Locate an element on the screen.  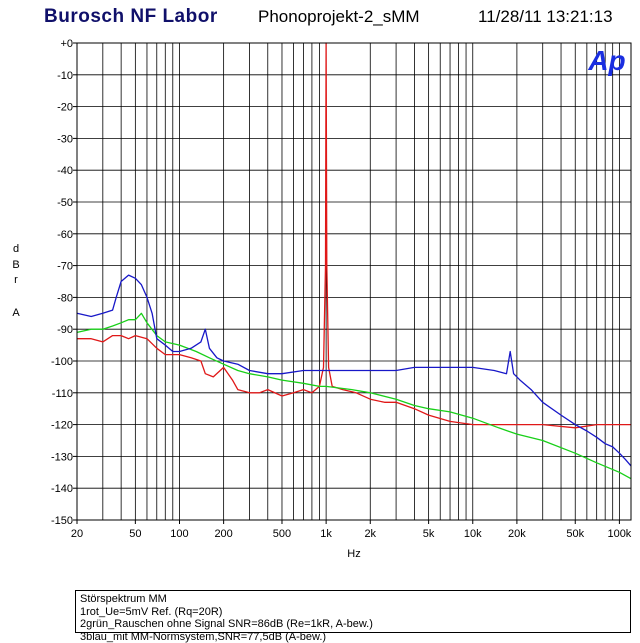
y-tick-label: -90 is located at coordinates (65, 330).